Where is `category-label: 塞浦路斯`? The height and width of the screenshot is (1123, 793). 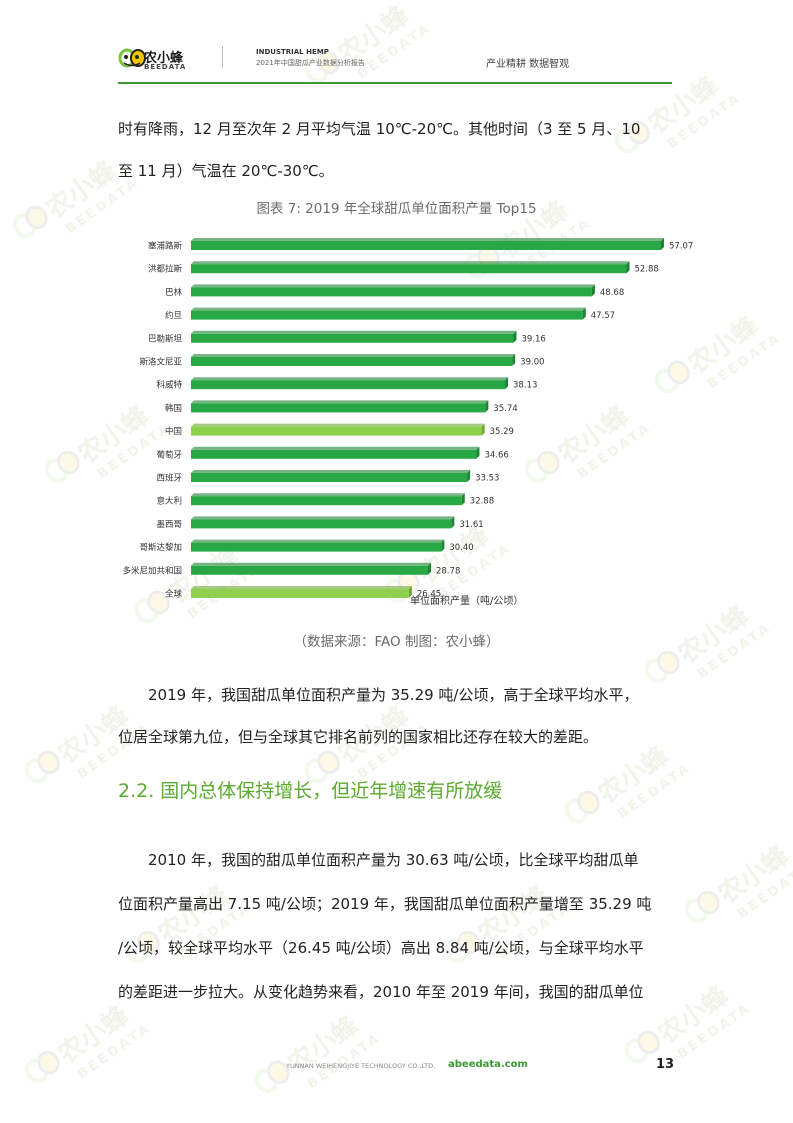
category-label: 塞浦路斯 is located at coordinates (165, 246).